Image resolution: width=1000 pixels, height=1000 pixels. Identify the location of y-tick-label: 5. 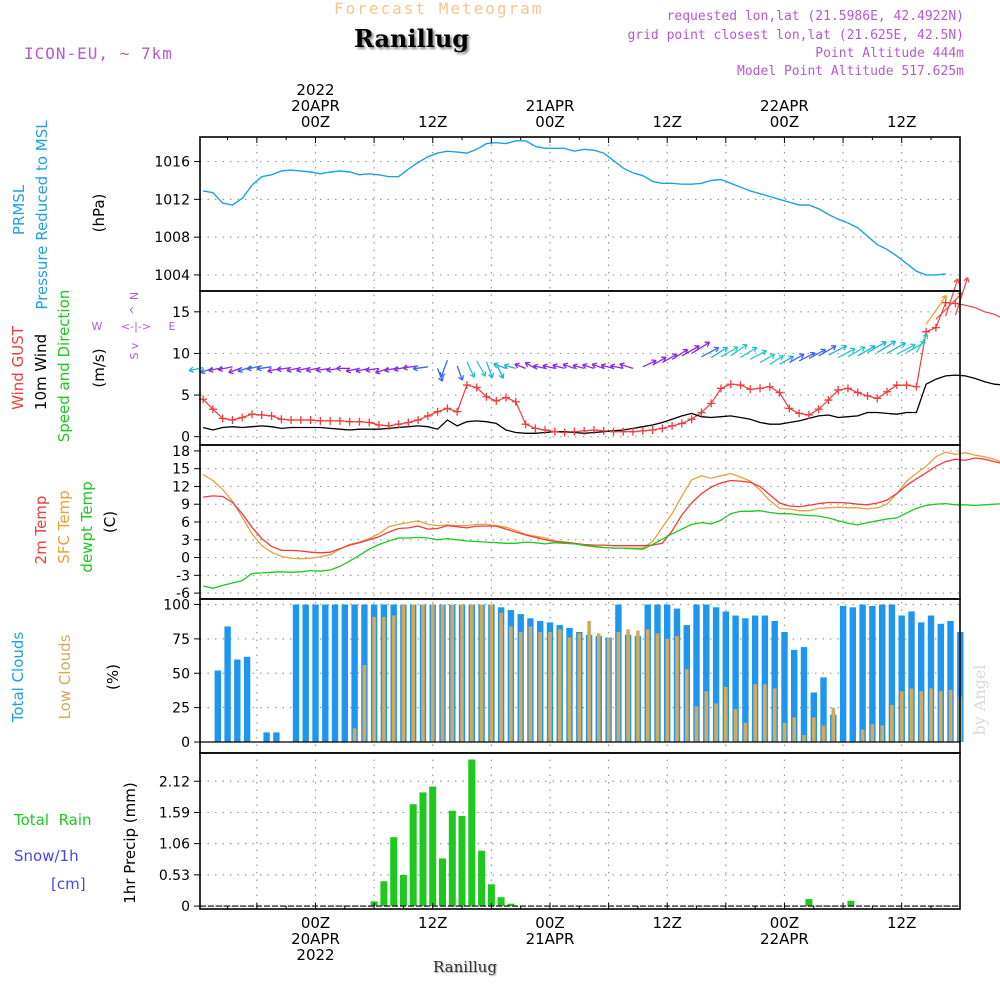
(185, 396).